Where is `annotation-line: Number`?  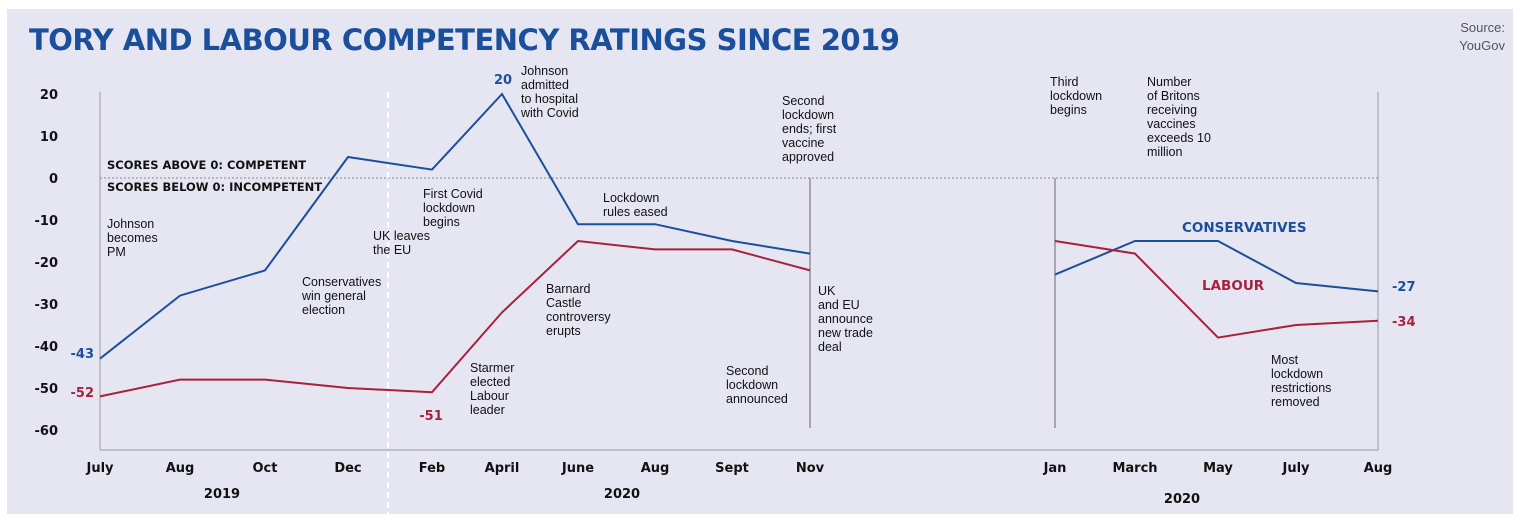
annotation-line: Number is located at coordinates (1169, 82).